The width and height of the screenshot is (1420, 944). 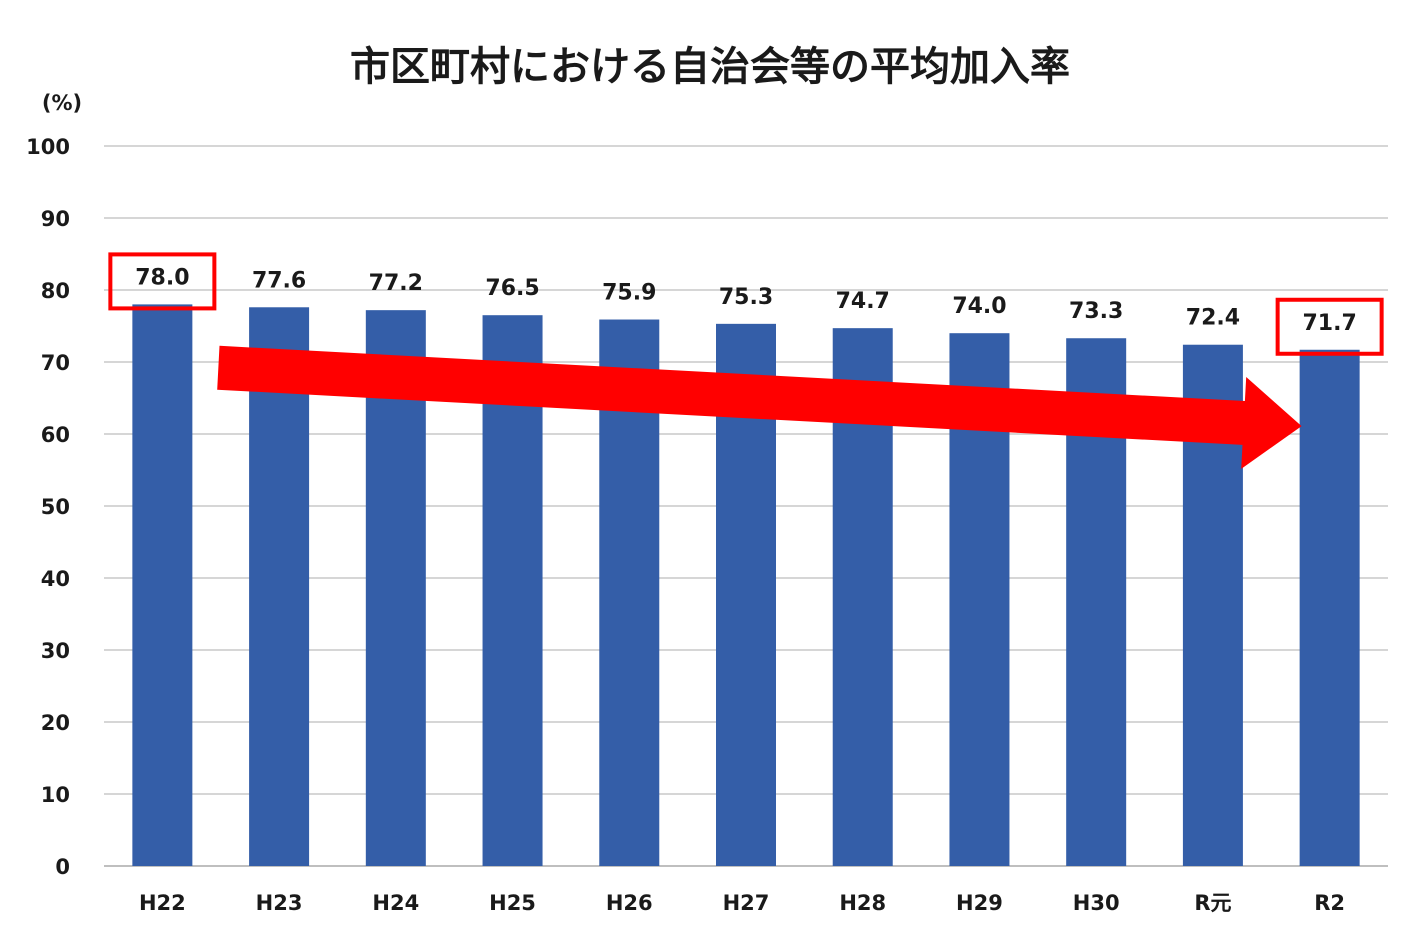 What do you see at coordinates (162, 903) in the screenshot?
I see `x-category-label: H22` at bounding box center [162, 903].